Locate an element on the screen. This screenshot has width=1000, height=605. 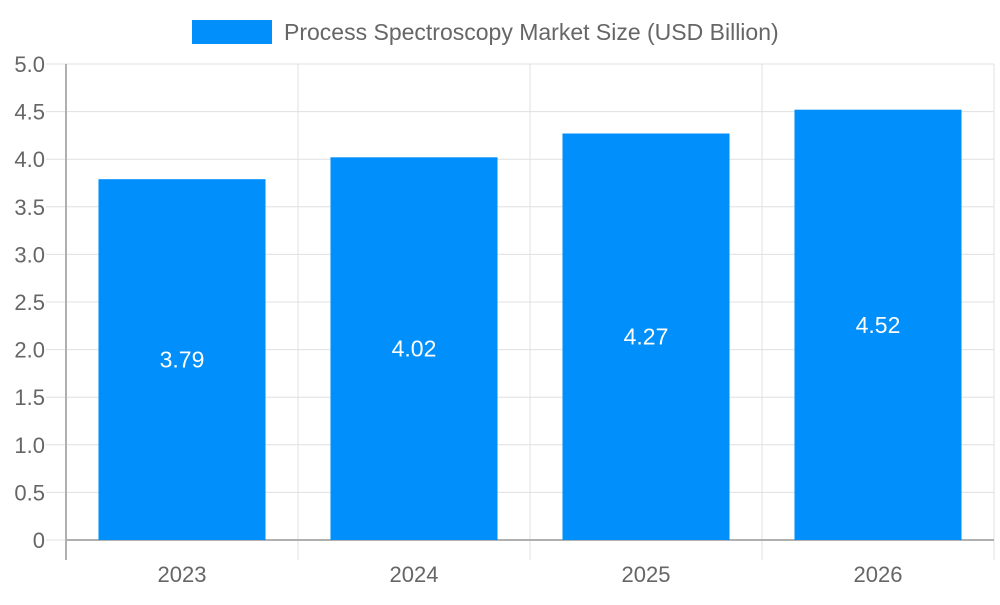
bar-2025 is located at coordinates (646, 336).